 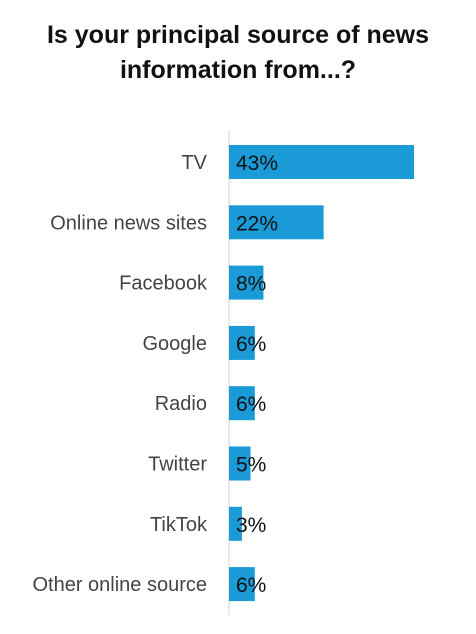 What do you see at coordinates (251, 344) in the screenshot?
I see `value-label-3: 6%` at bounding box center [251, 344].